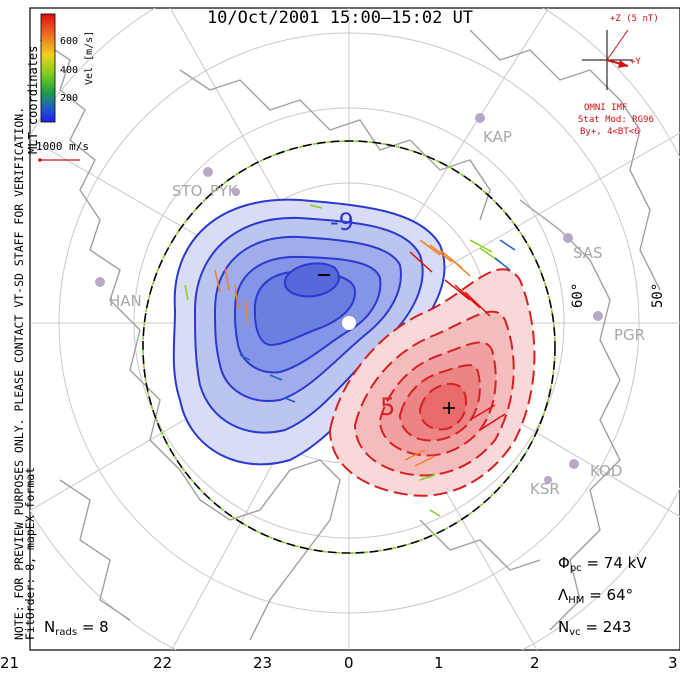  What do you see at coordinates (673, 663) in the screenshot?
I see `mlt-label: 3` at bounding box center [673, 663].